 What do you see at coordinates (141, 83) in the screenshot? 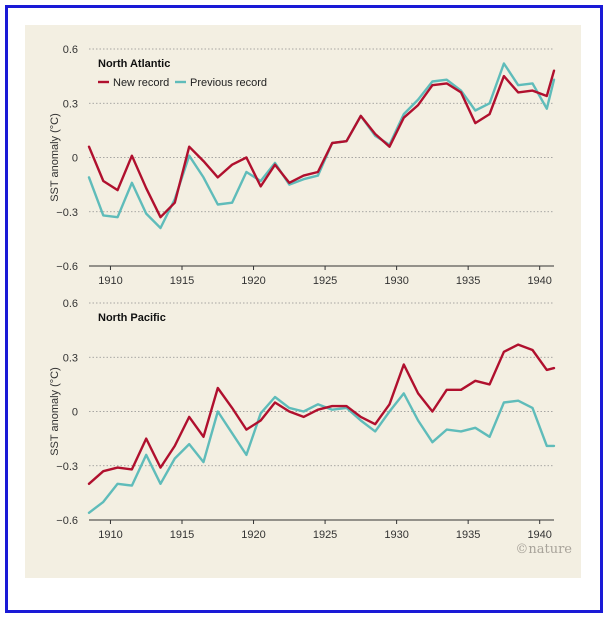
I see `legend-label: New record` at bounding box center [141, 83].